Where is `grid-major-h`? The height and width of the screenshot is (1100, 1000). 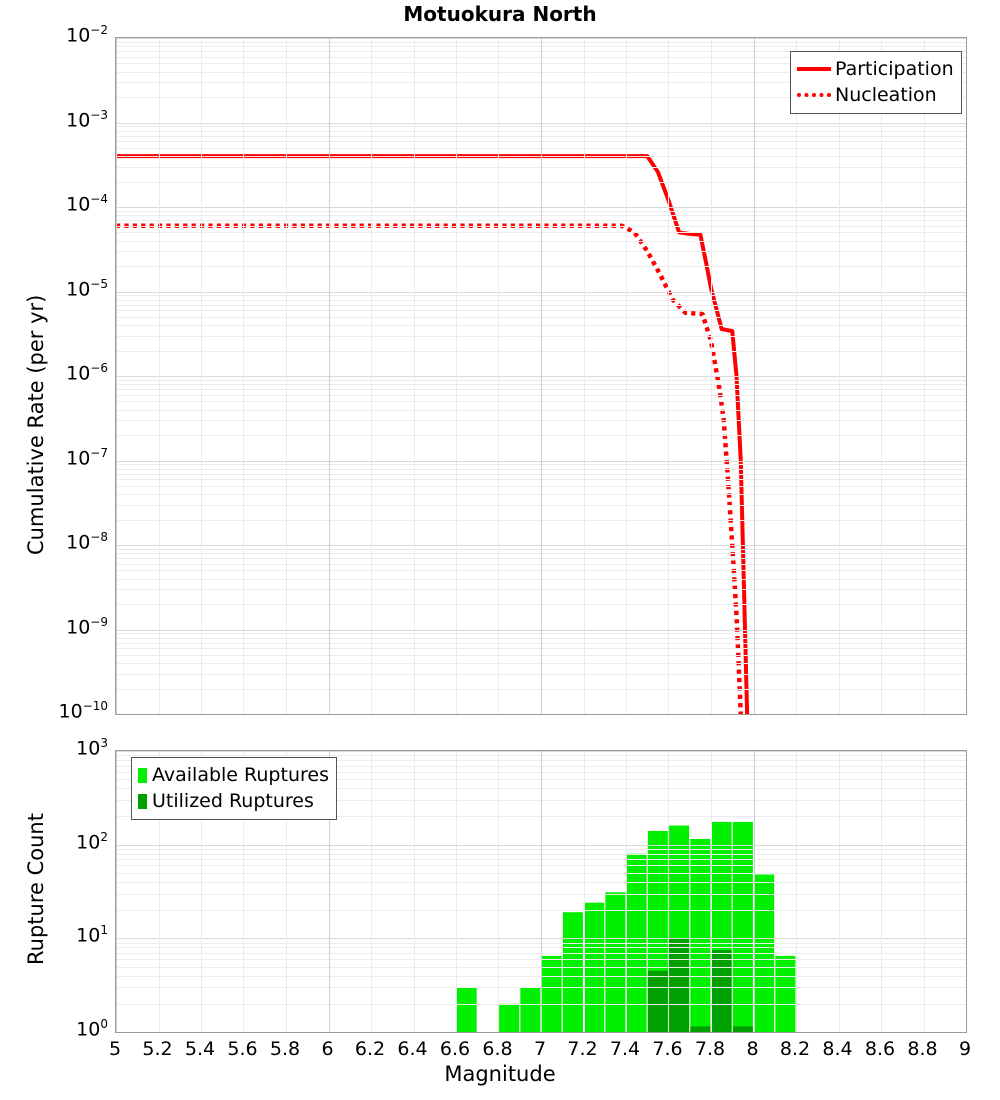 grid-major-h is located at coordinates (541, 714).